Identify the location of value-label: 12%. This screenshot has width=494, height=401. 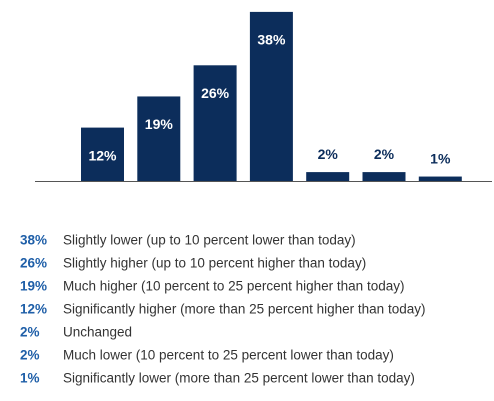
(102, 155).